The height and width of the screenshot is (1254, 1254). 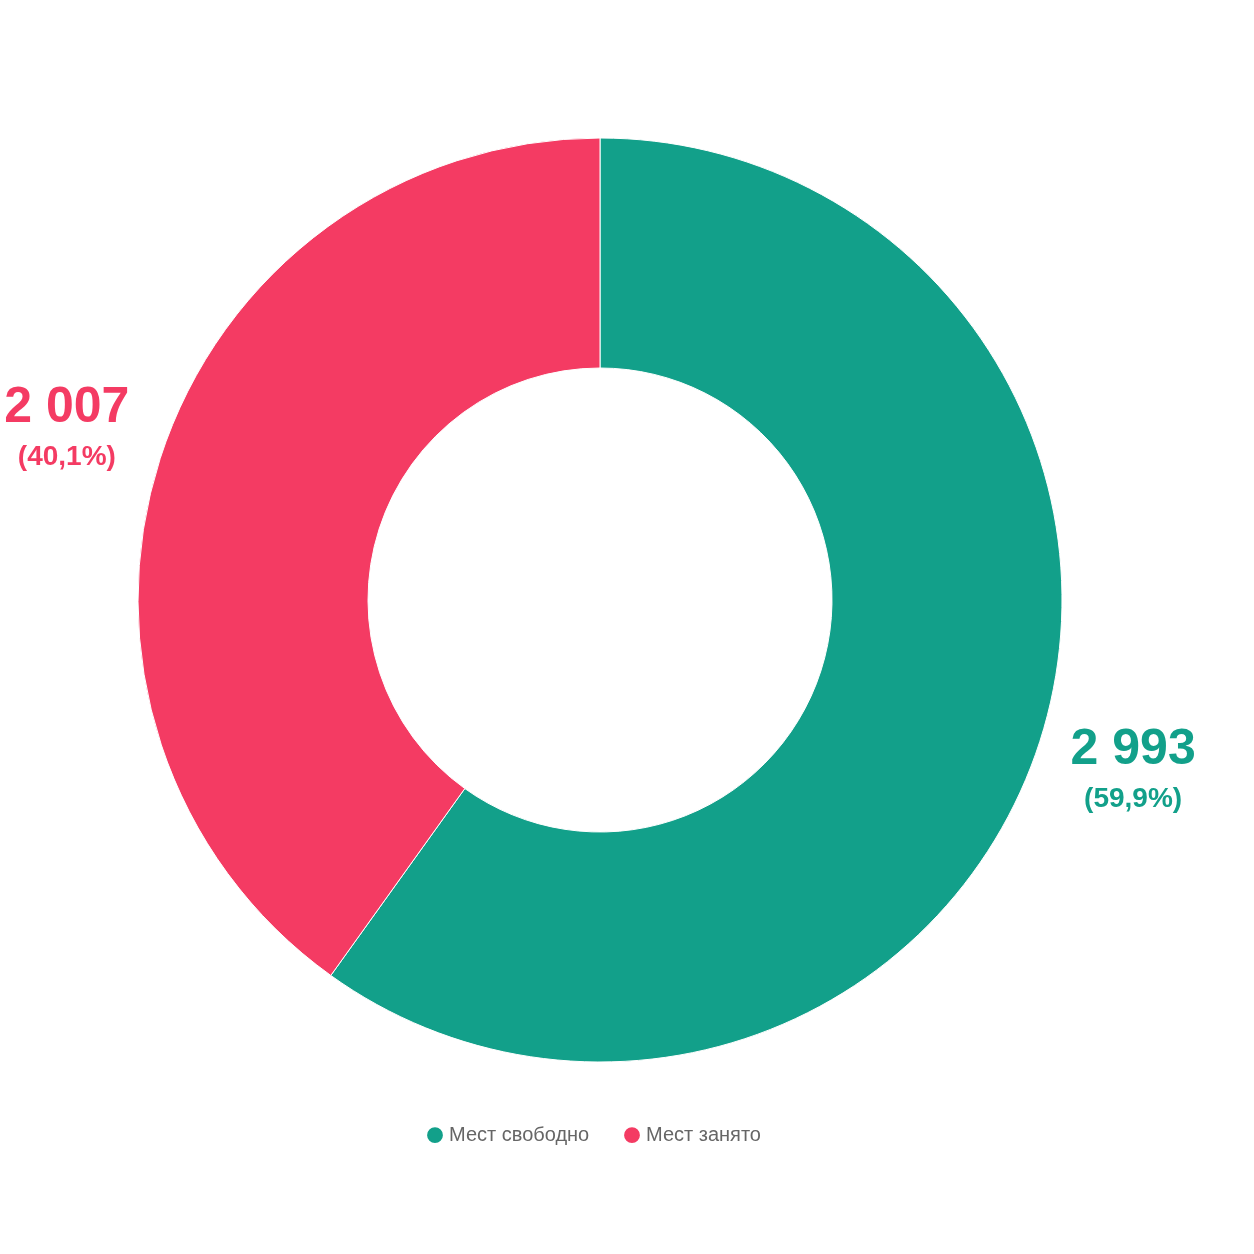 I want to click on text: 2 007 (40,1%), so click(x=67, y=423).